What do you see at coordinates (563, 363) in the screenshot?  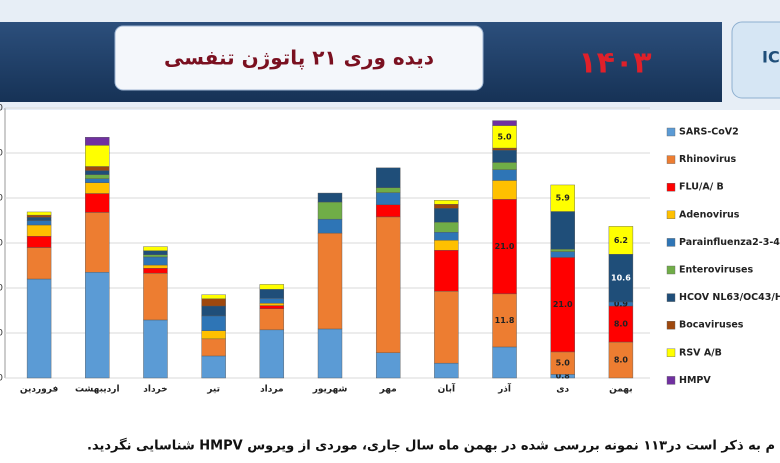 I see `value-label: 5.0` at bounding box center [563, 363].